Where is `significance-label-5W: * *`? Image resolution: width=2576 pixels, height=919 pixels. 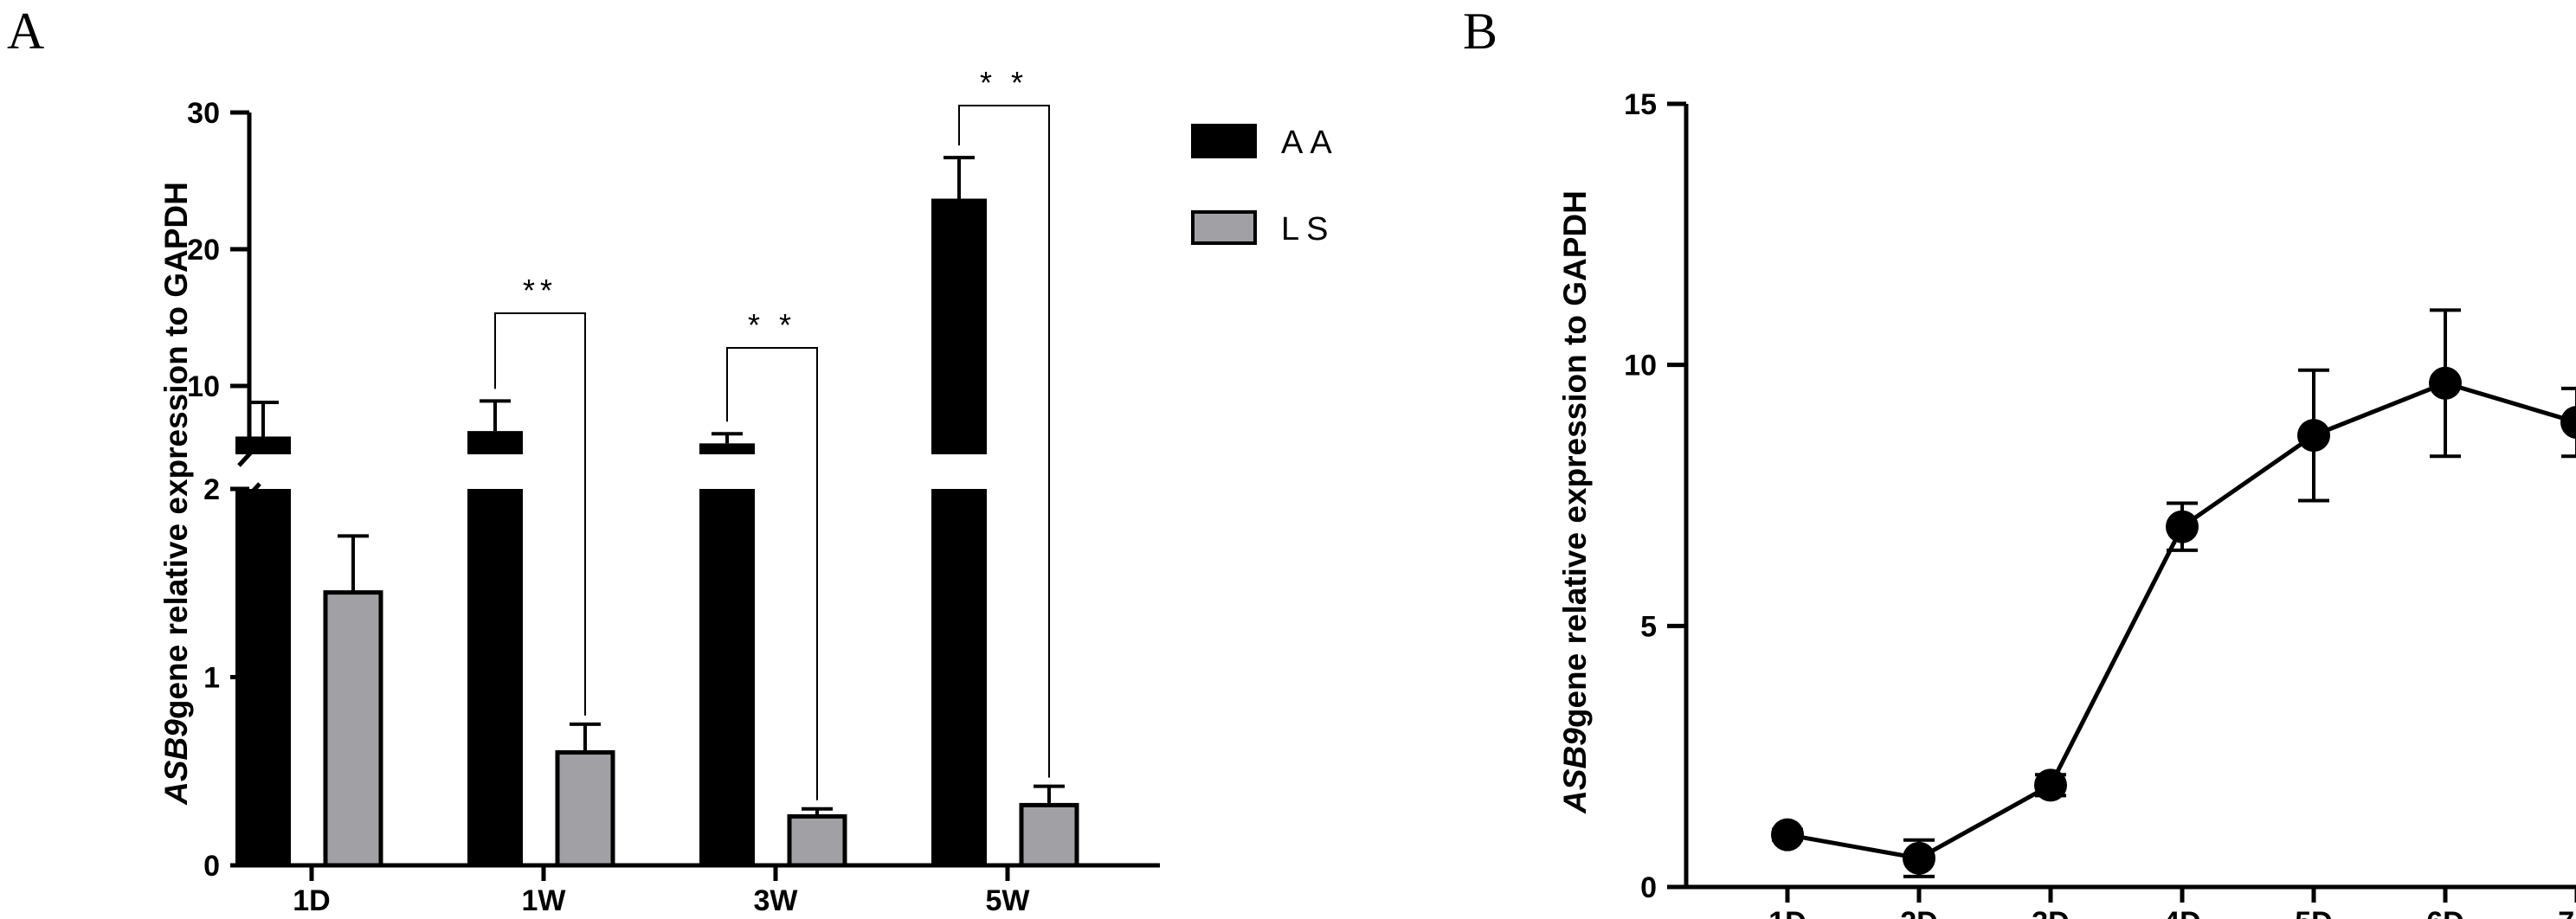
significance-label-5W: * * is located at coordinates (1004, 82).